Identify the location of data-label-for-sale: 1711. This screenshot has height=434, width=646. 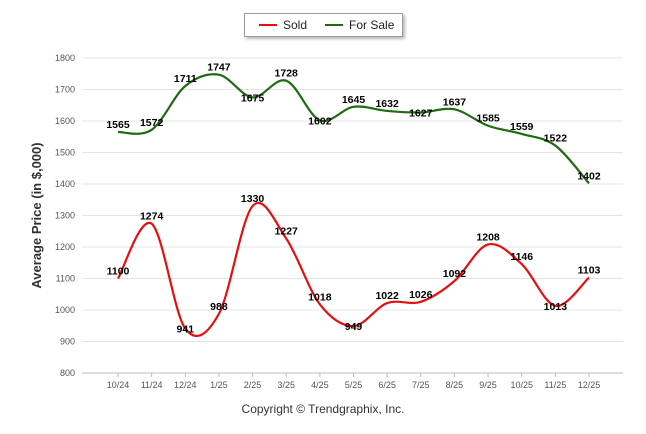
(185, 79).